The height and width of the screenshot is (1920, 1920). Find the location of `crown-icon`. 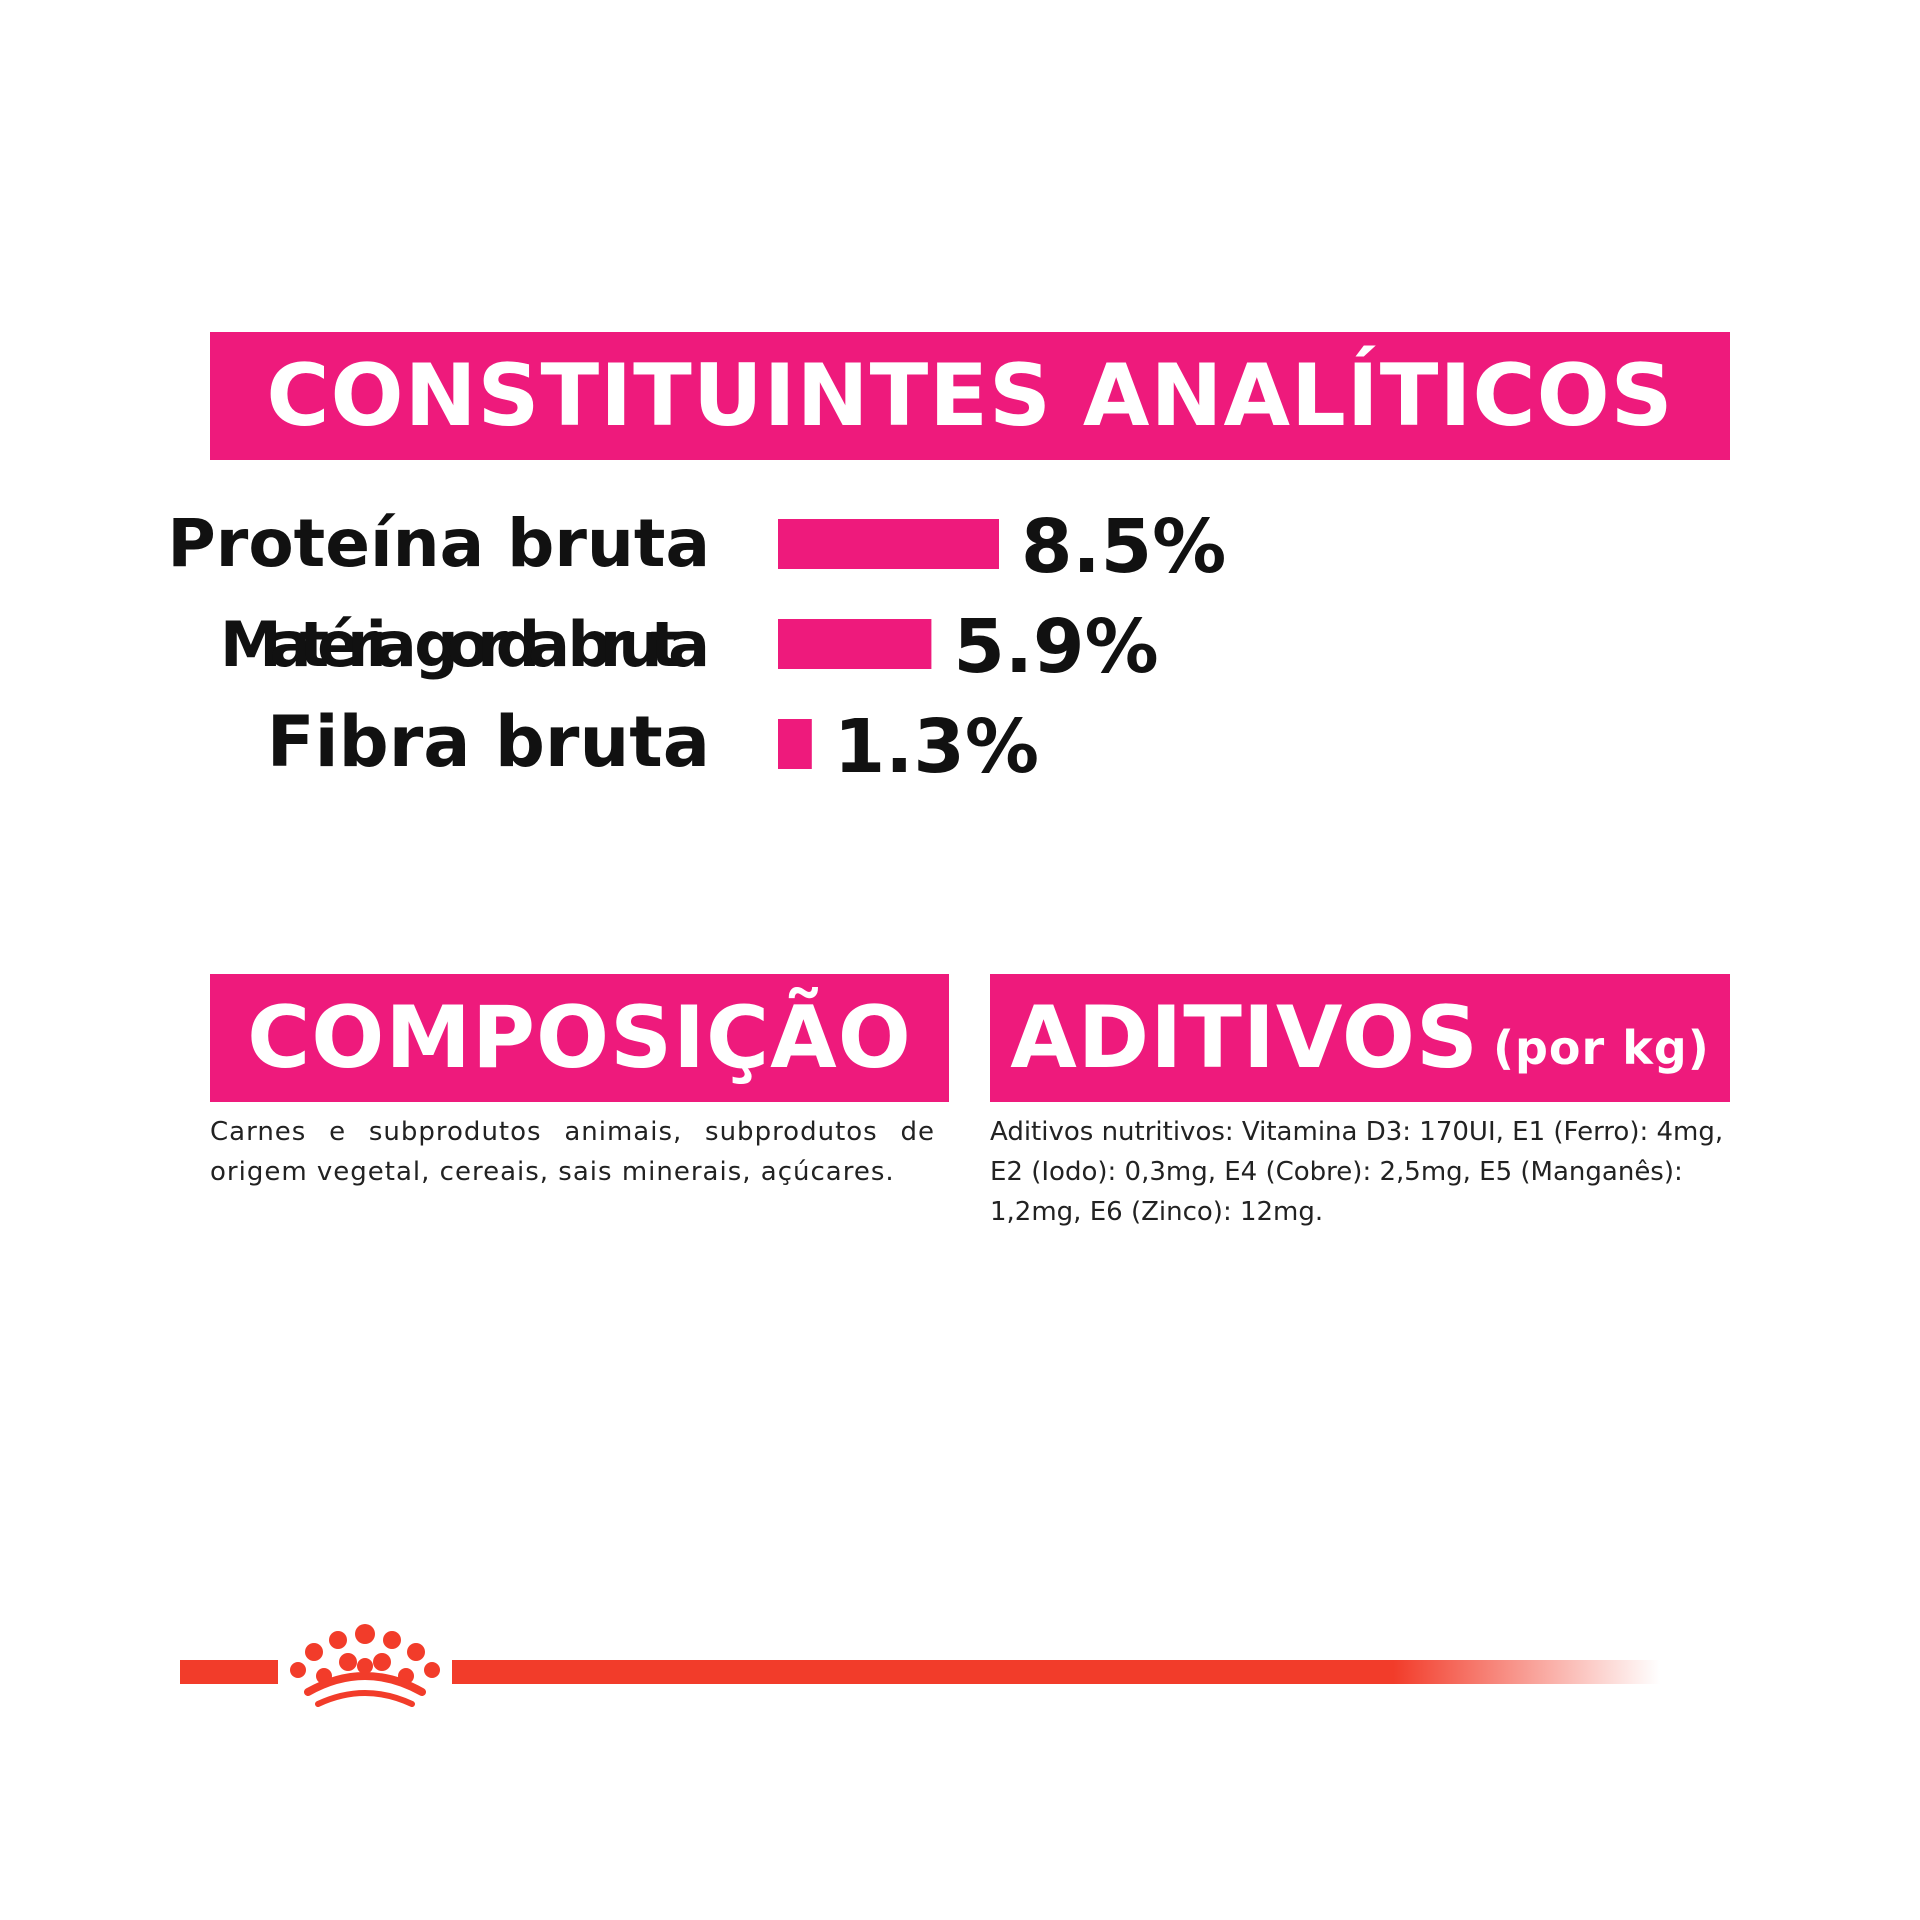

crown-icon is located at coordinates (365, 1666).